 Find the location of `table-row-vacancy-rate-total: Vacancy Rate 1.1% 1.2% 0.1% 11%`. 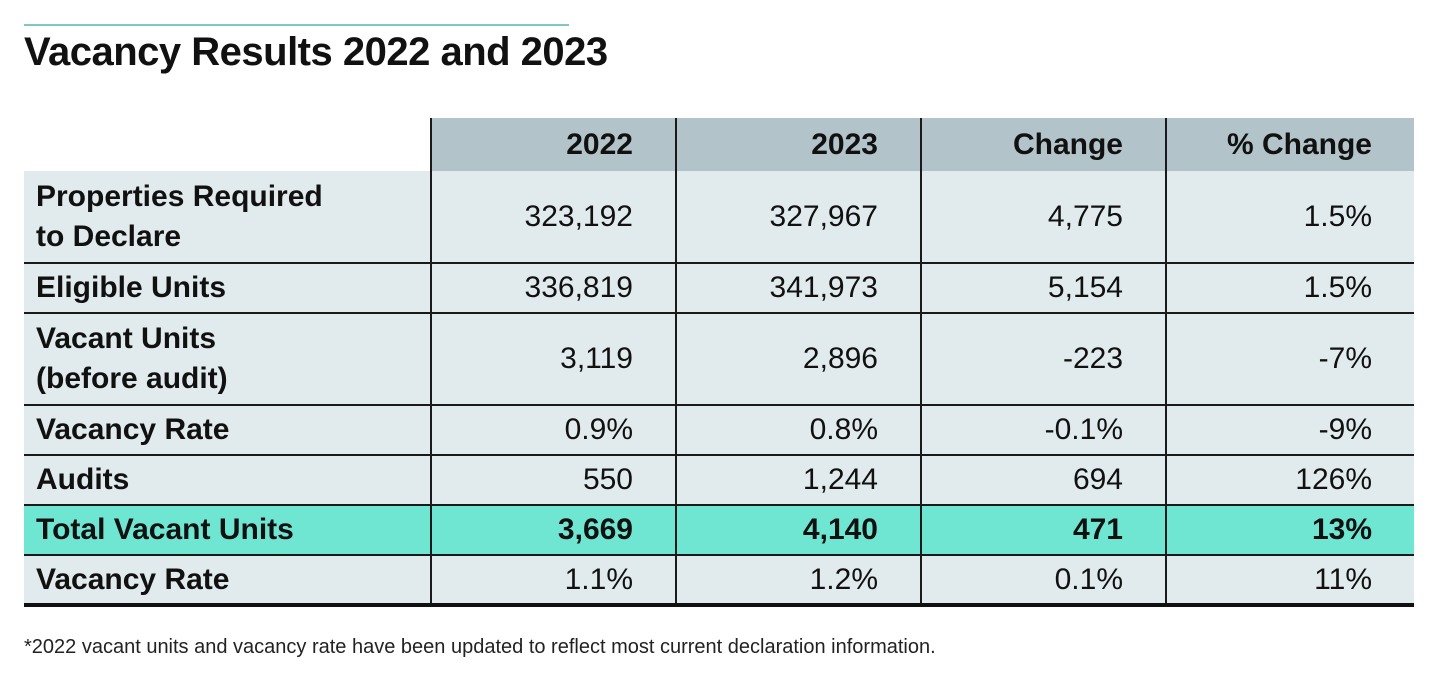

table-row-vacancy-rate-total: Vacancy Rate 1.1% 1.2% 0.1% 11% is located at coordinates (719, 580).